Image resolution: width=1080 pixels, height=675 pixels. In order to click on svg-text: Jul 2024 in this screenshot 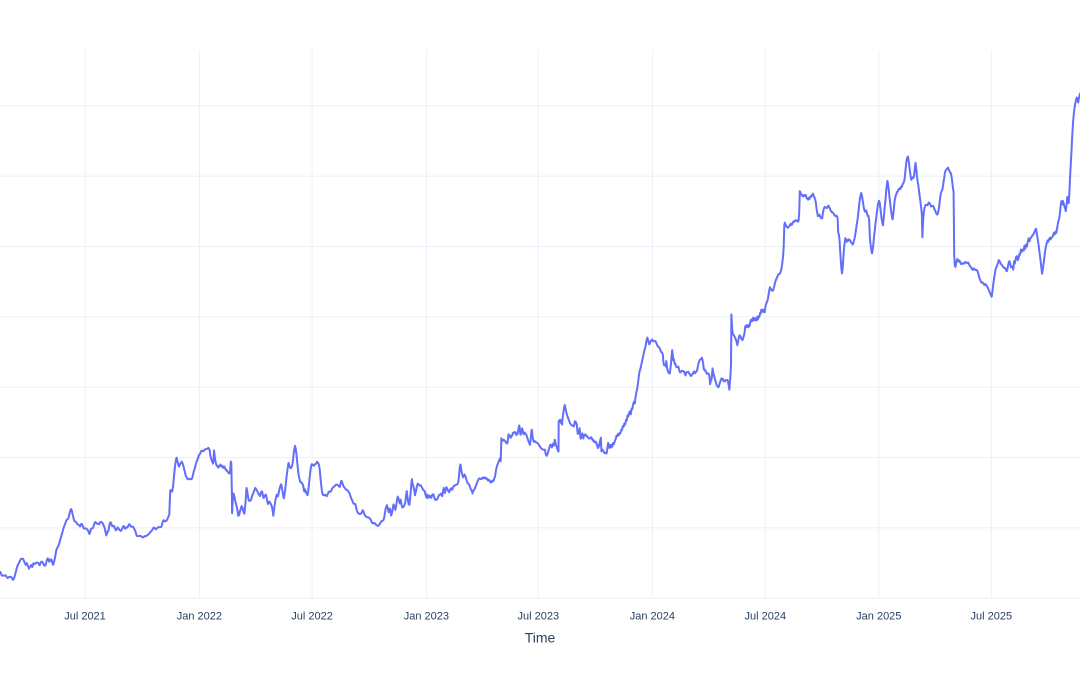, I will do `click(766, 617)`.